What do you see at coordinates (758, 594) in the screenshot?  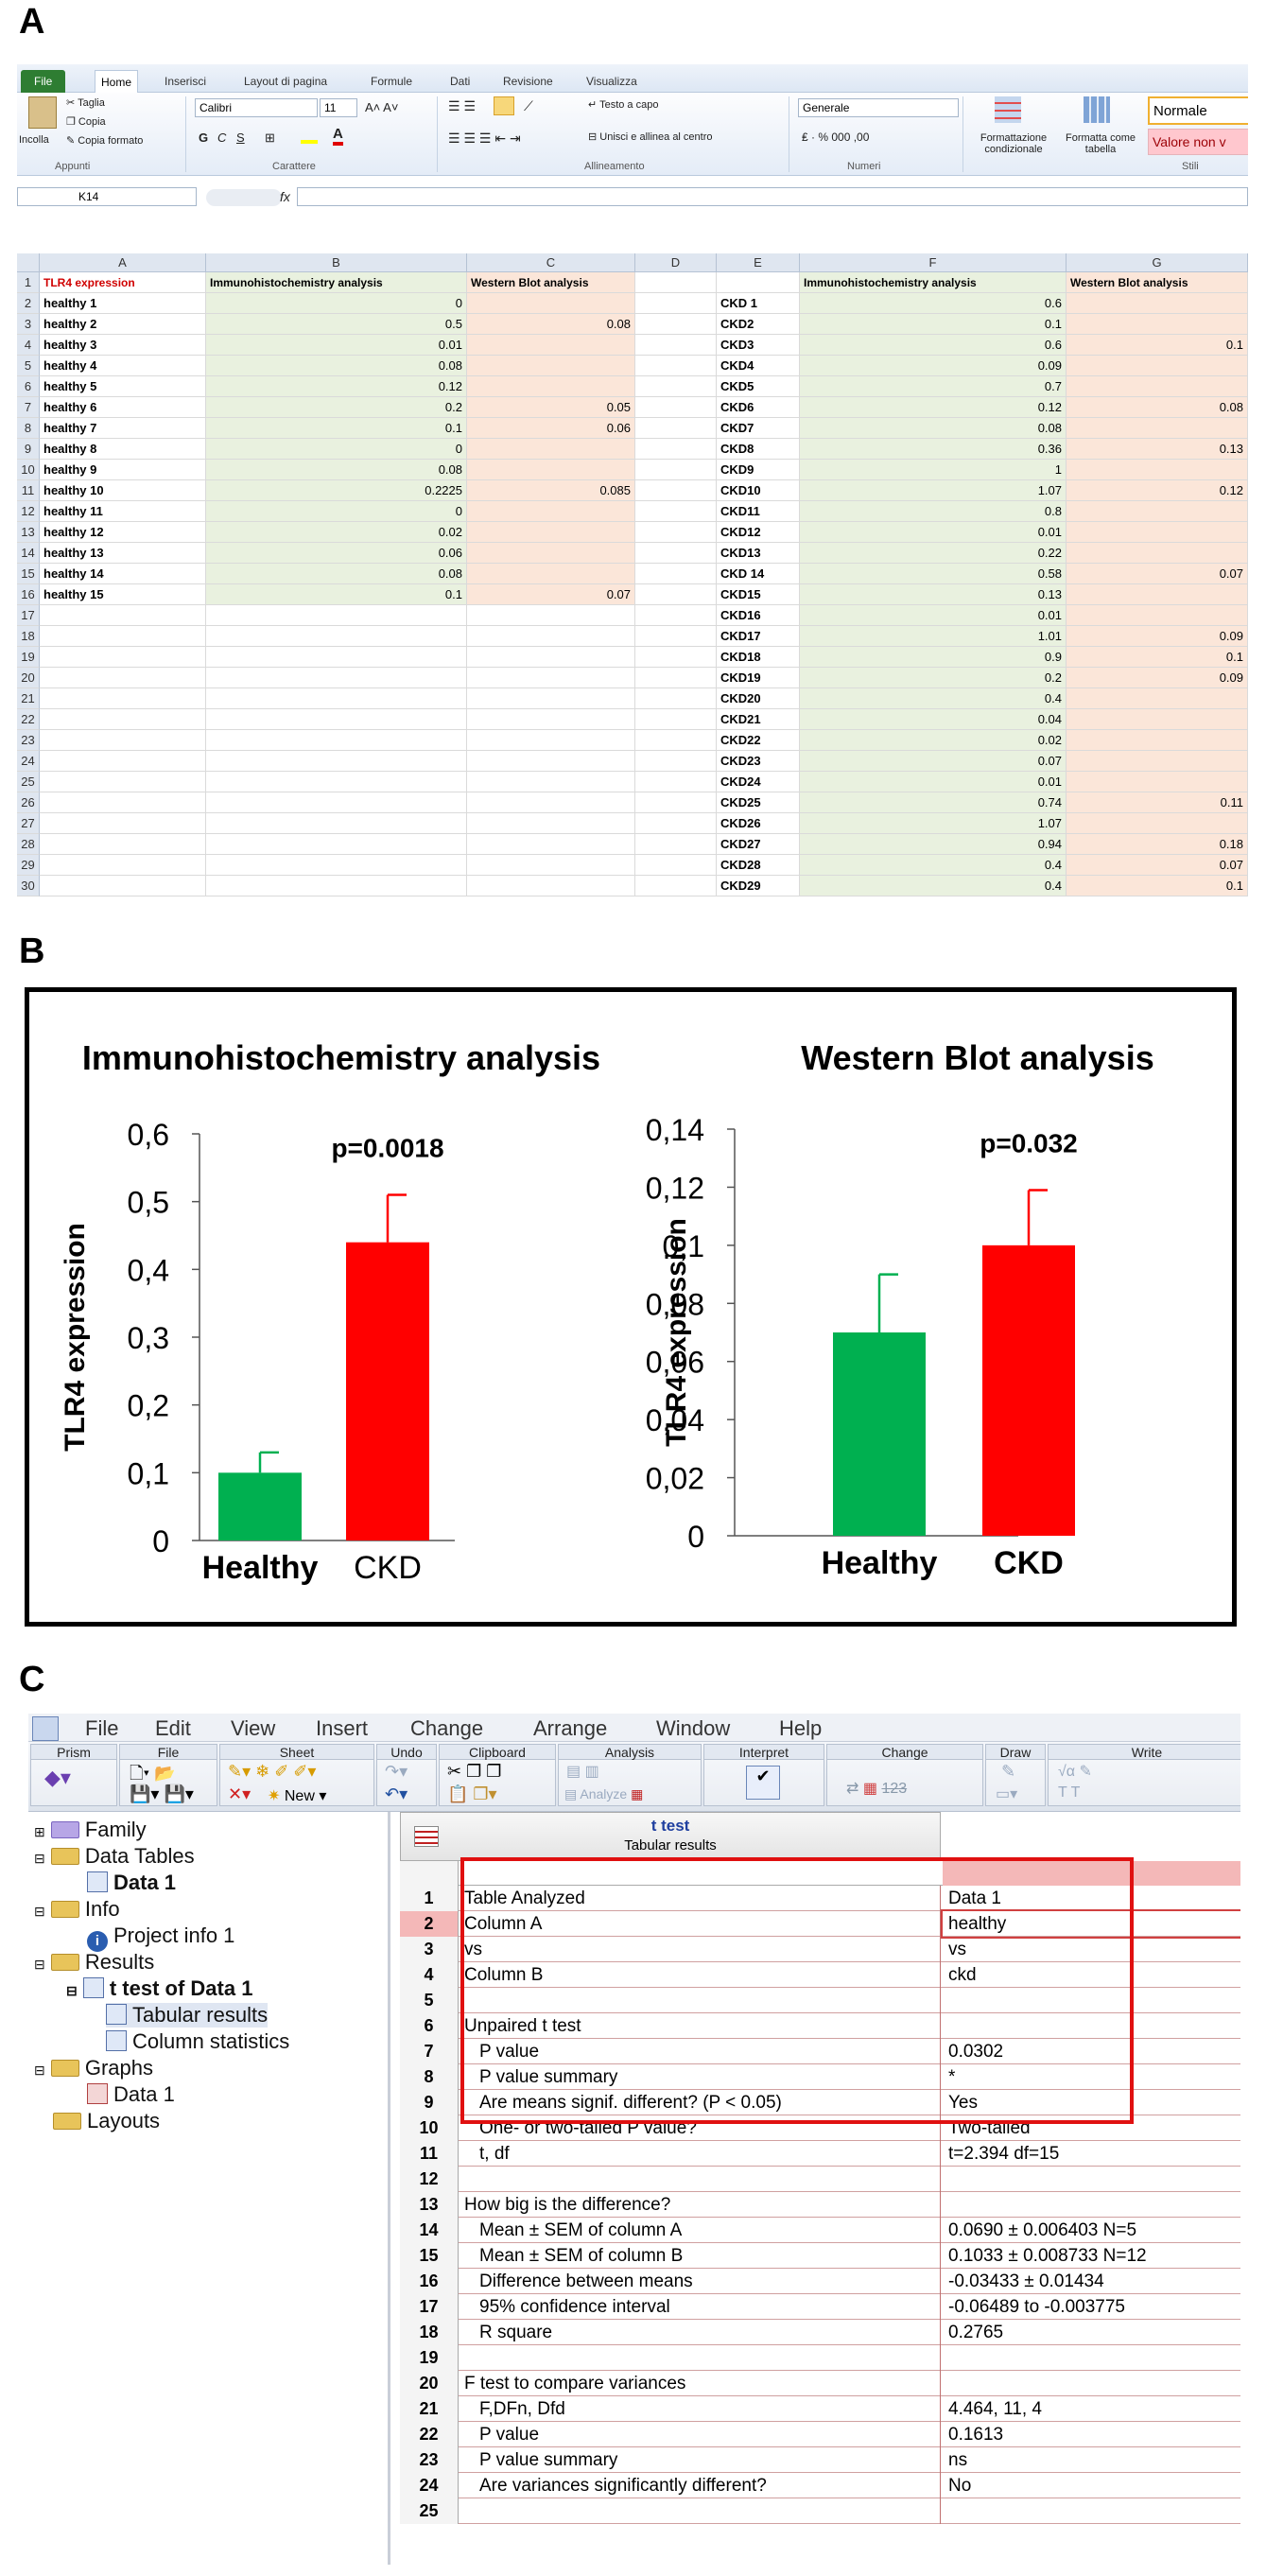 I see `cell-e: CKD15` at bounding box center [758, 594].